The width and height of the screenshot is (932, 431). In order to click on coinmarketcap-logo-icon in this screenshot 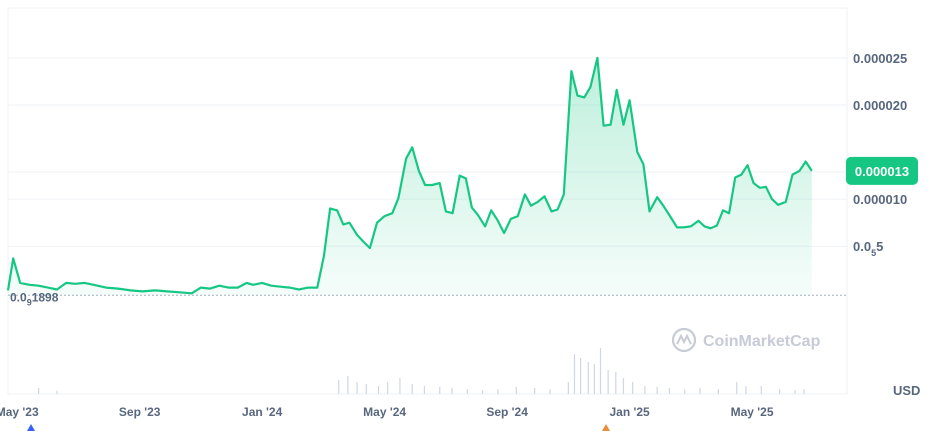, I will do `click(684, 340)`.